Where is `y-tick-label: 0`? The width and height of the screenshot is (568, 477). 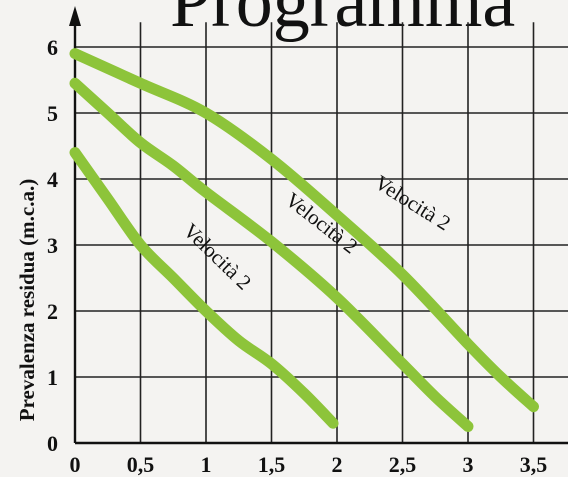
y-tick-label: 0 is located at coordinates (52, 443).